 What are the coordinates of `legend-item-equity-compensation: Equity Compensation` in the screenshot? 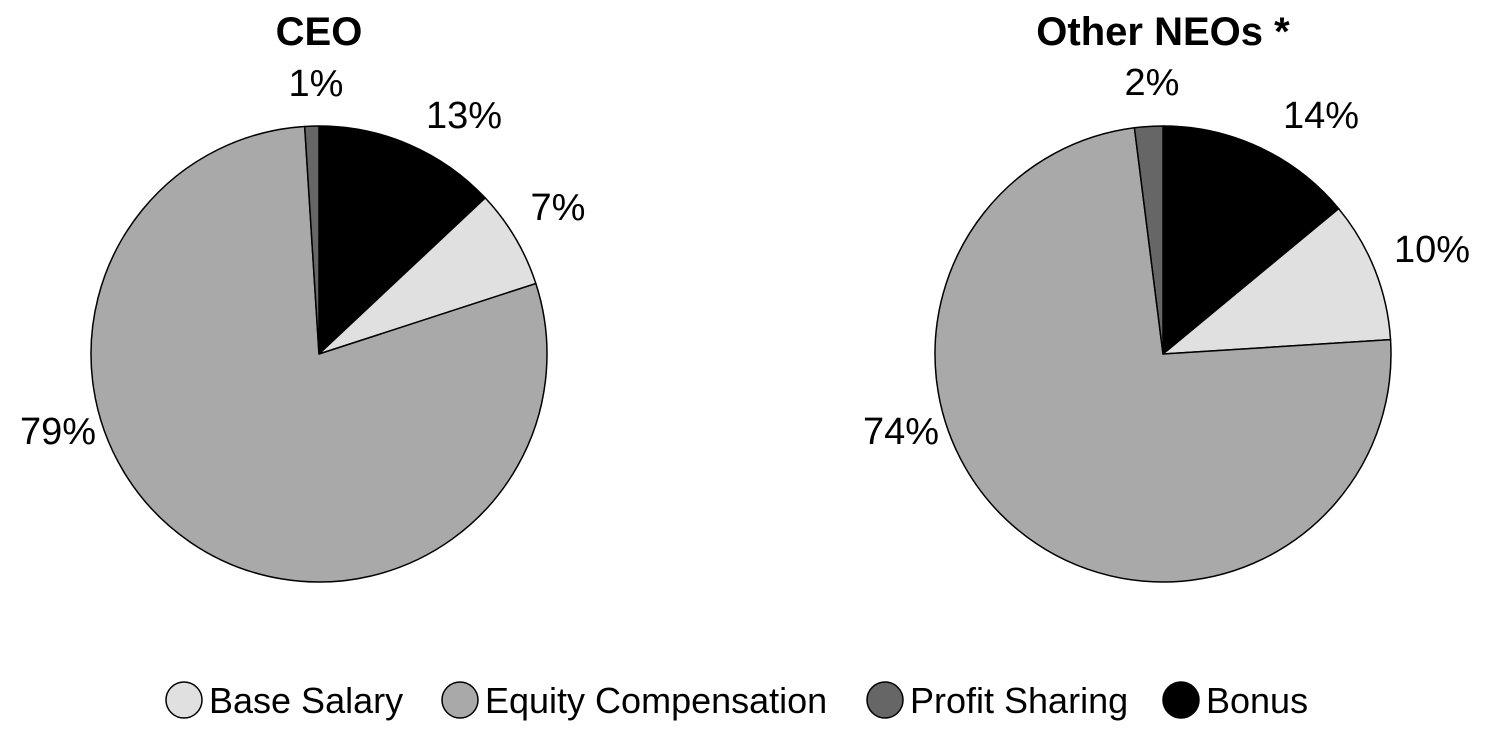 It's located at (634, 700).